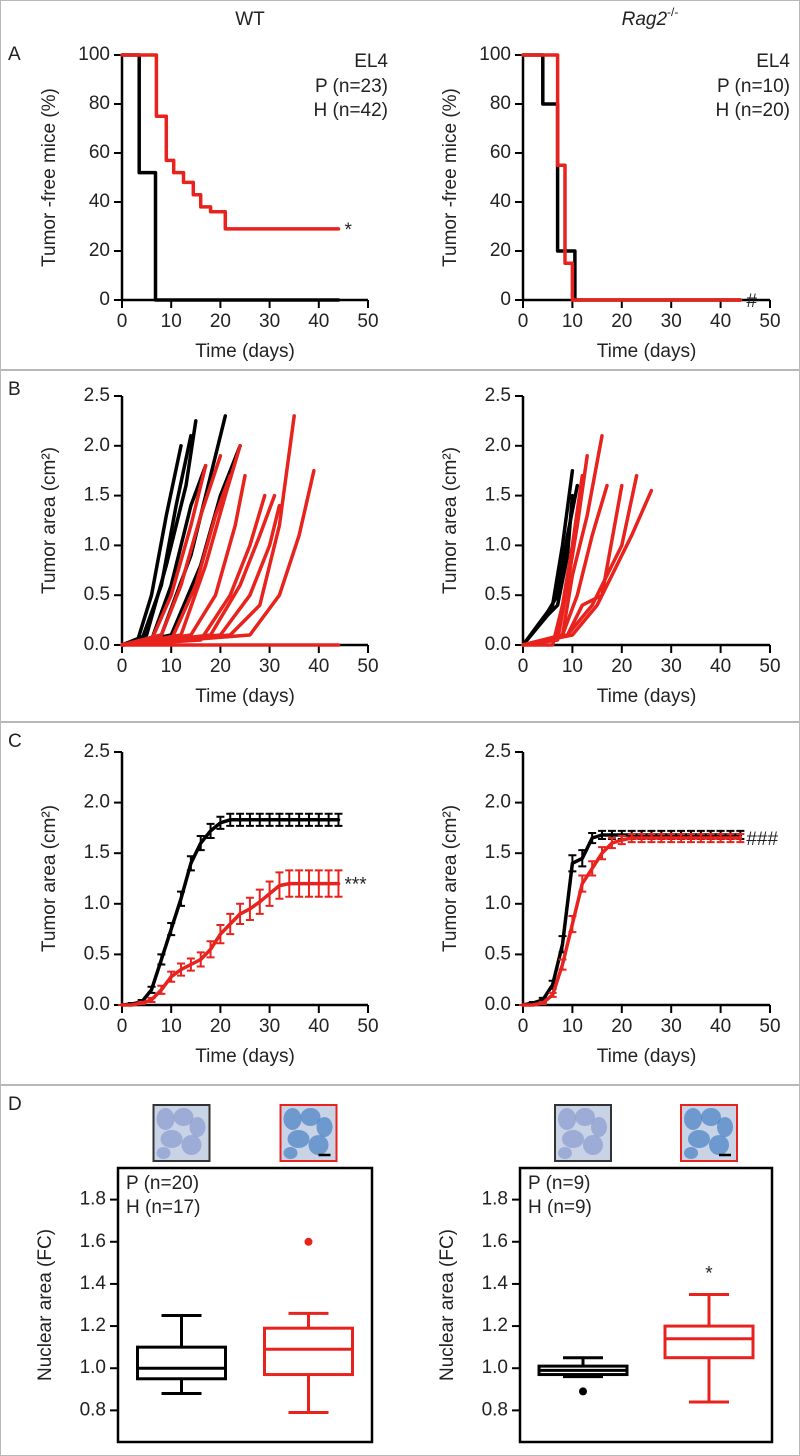 This screenshot has height=1456, width=800. What do you see at coordinates (162, 1183) in the screenshot?
I see `legend-label: P (n=20)` at bounding box center [162, 1183].